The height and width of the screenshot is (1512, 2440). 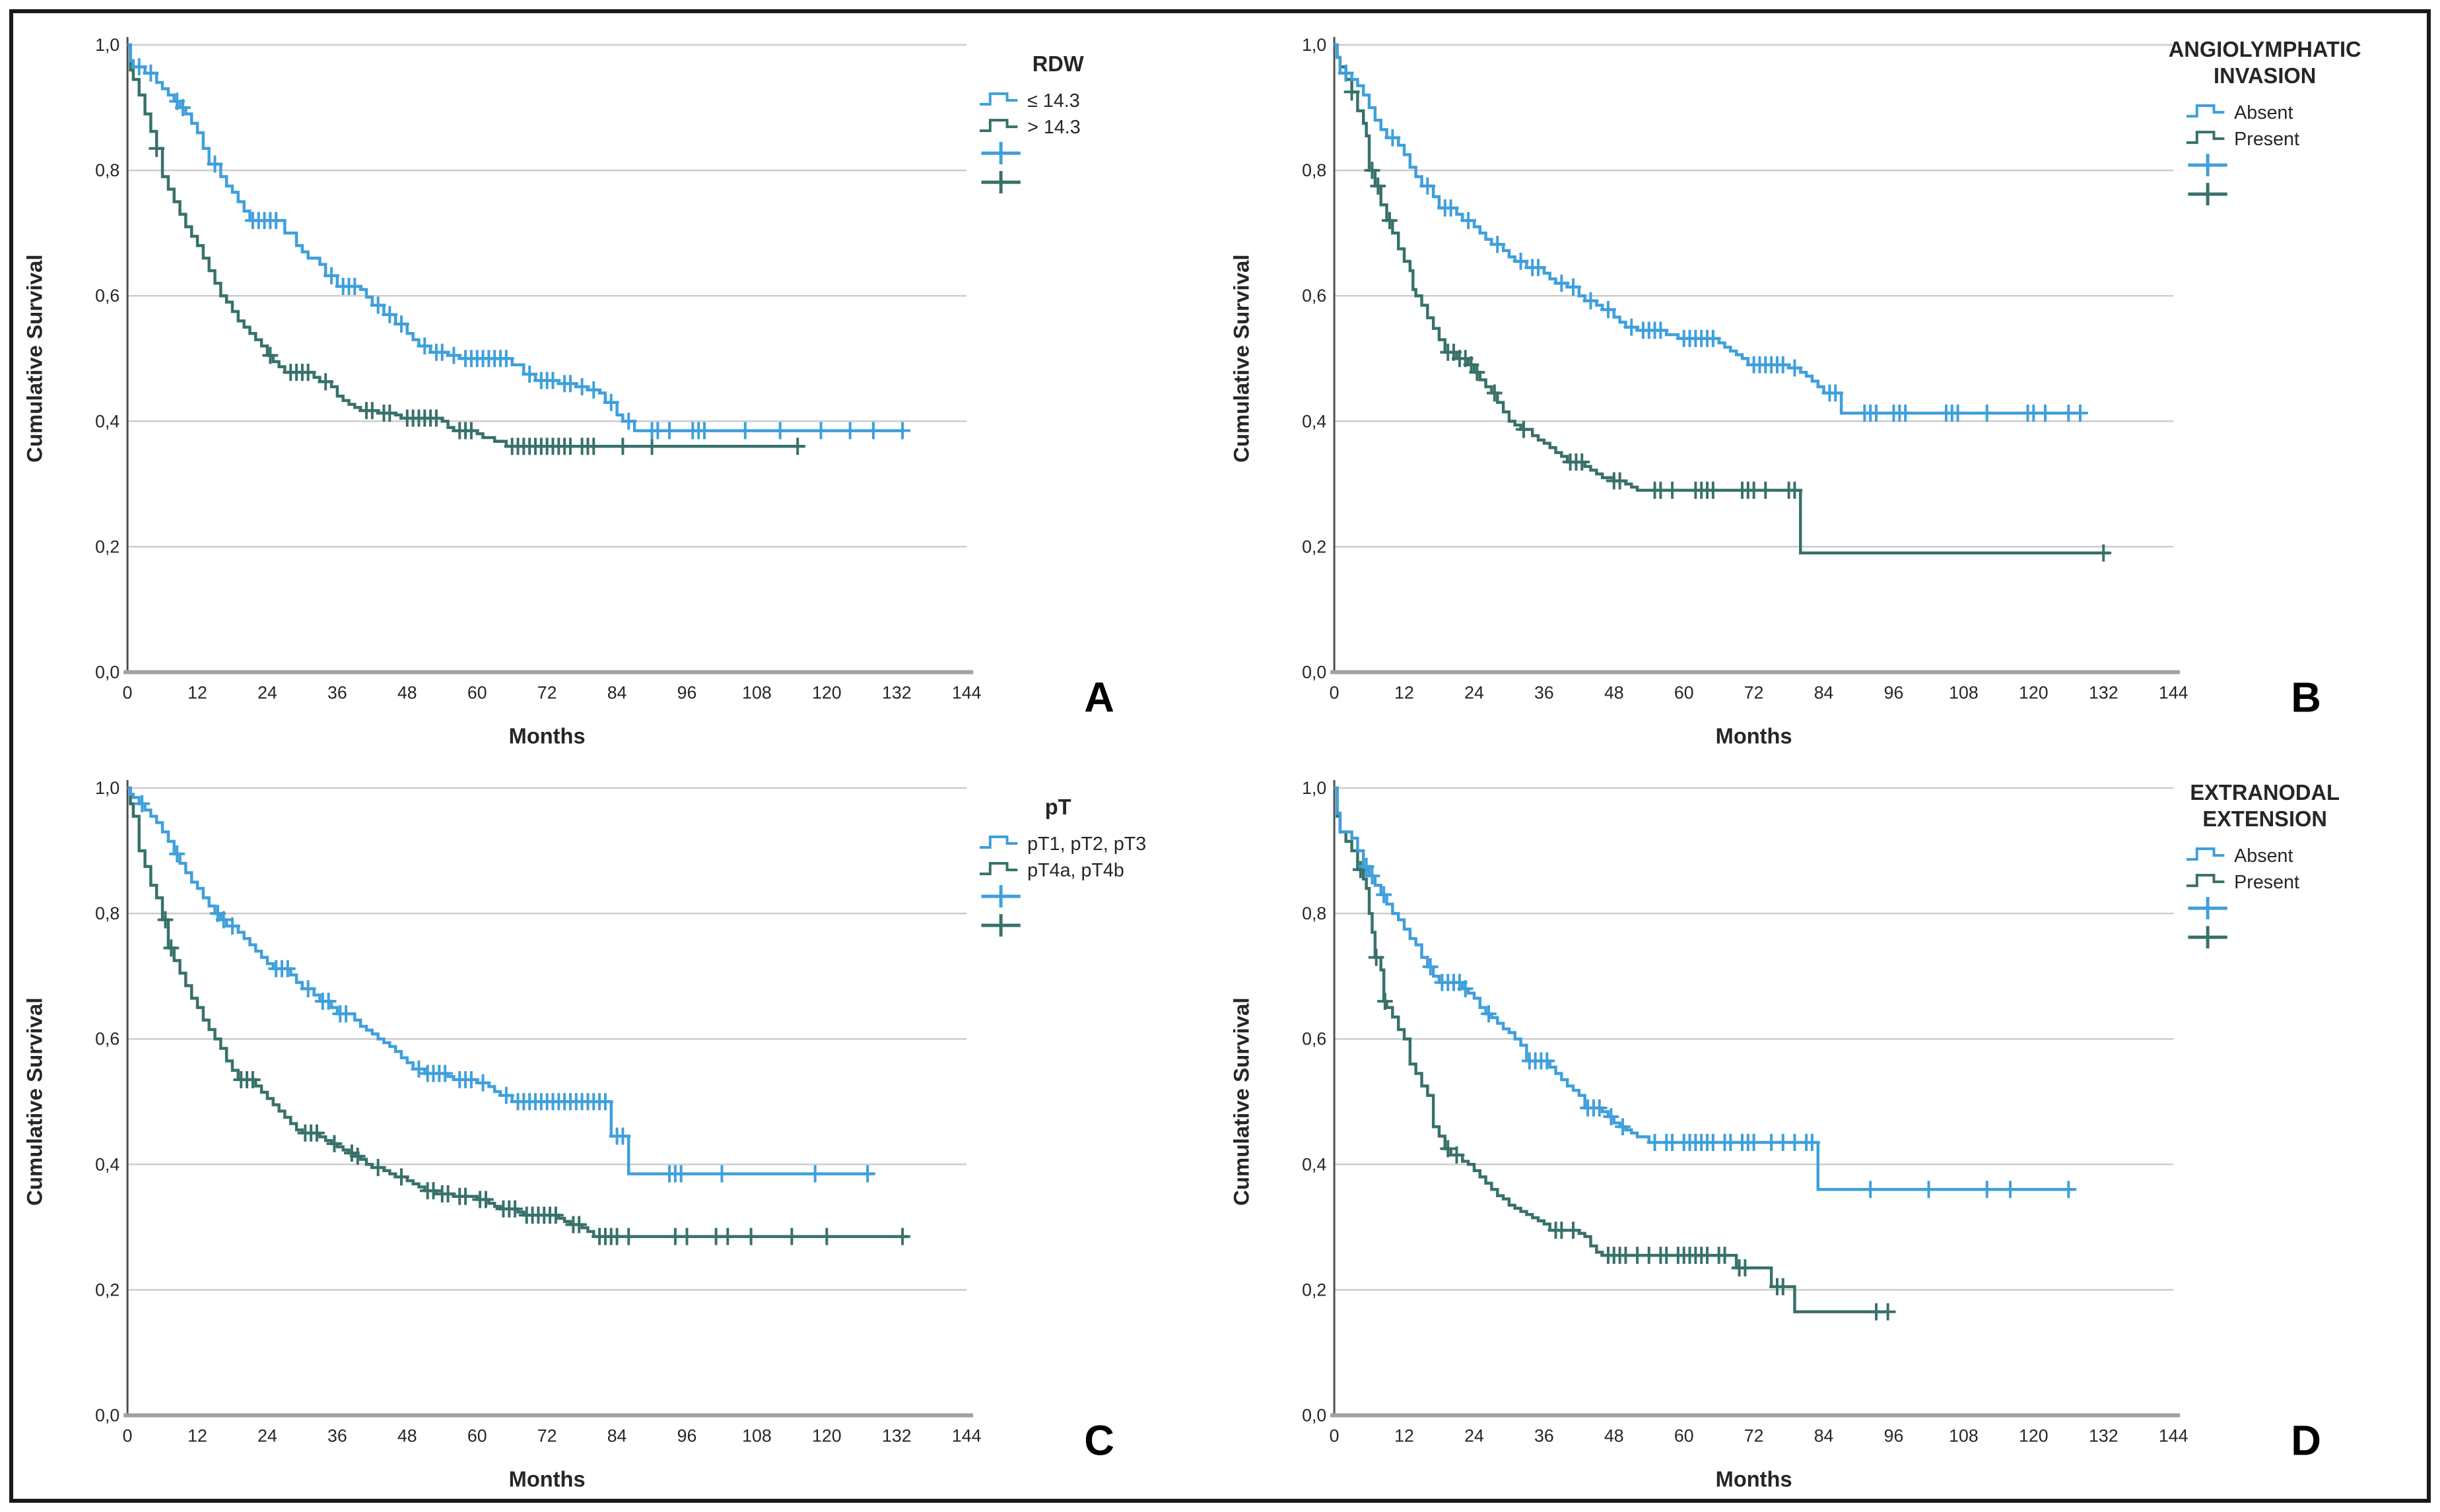 What do you see at coordinates (2263, 855) in the screenshot?
I see `legend-item-label: Absent` at bounding box center [2263, 855].